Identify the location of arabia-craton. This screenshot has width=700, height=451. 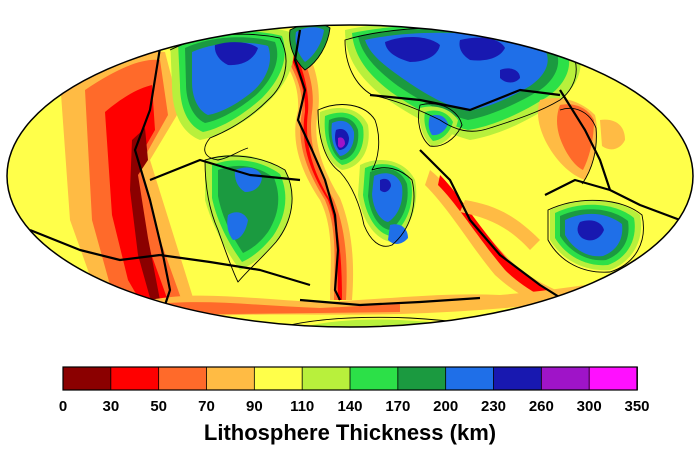
(438, 126).